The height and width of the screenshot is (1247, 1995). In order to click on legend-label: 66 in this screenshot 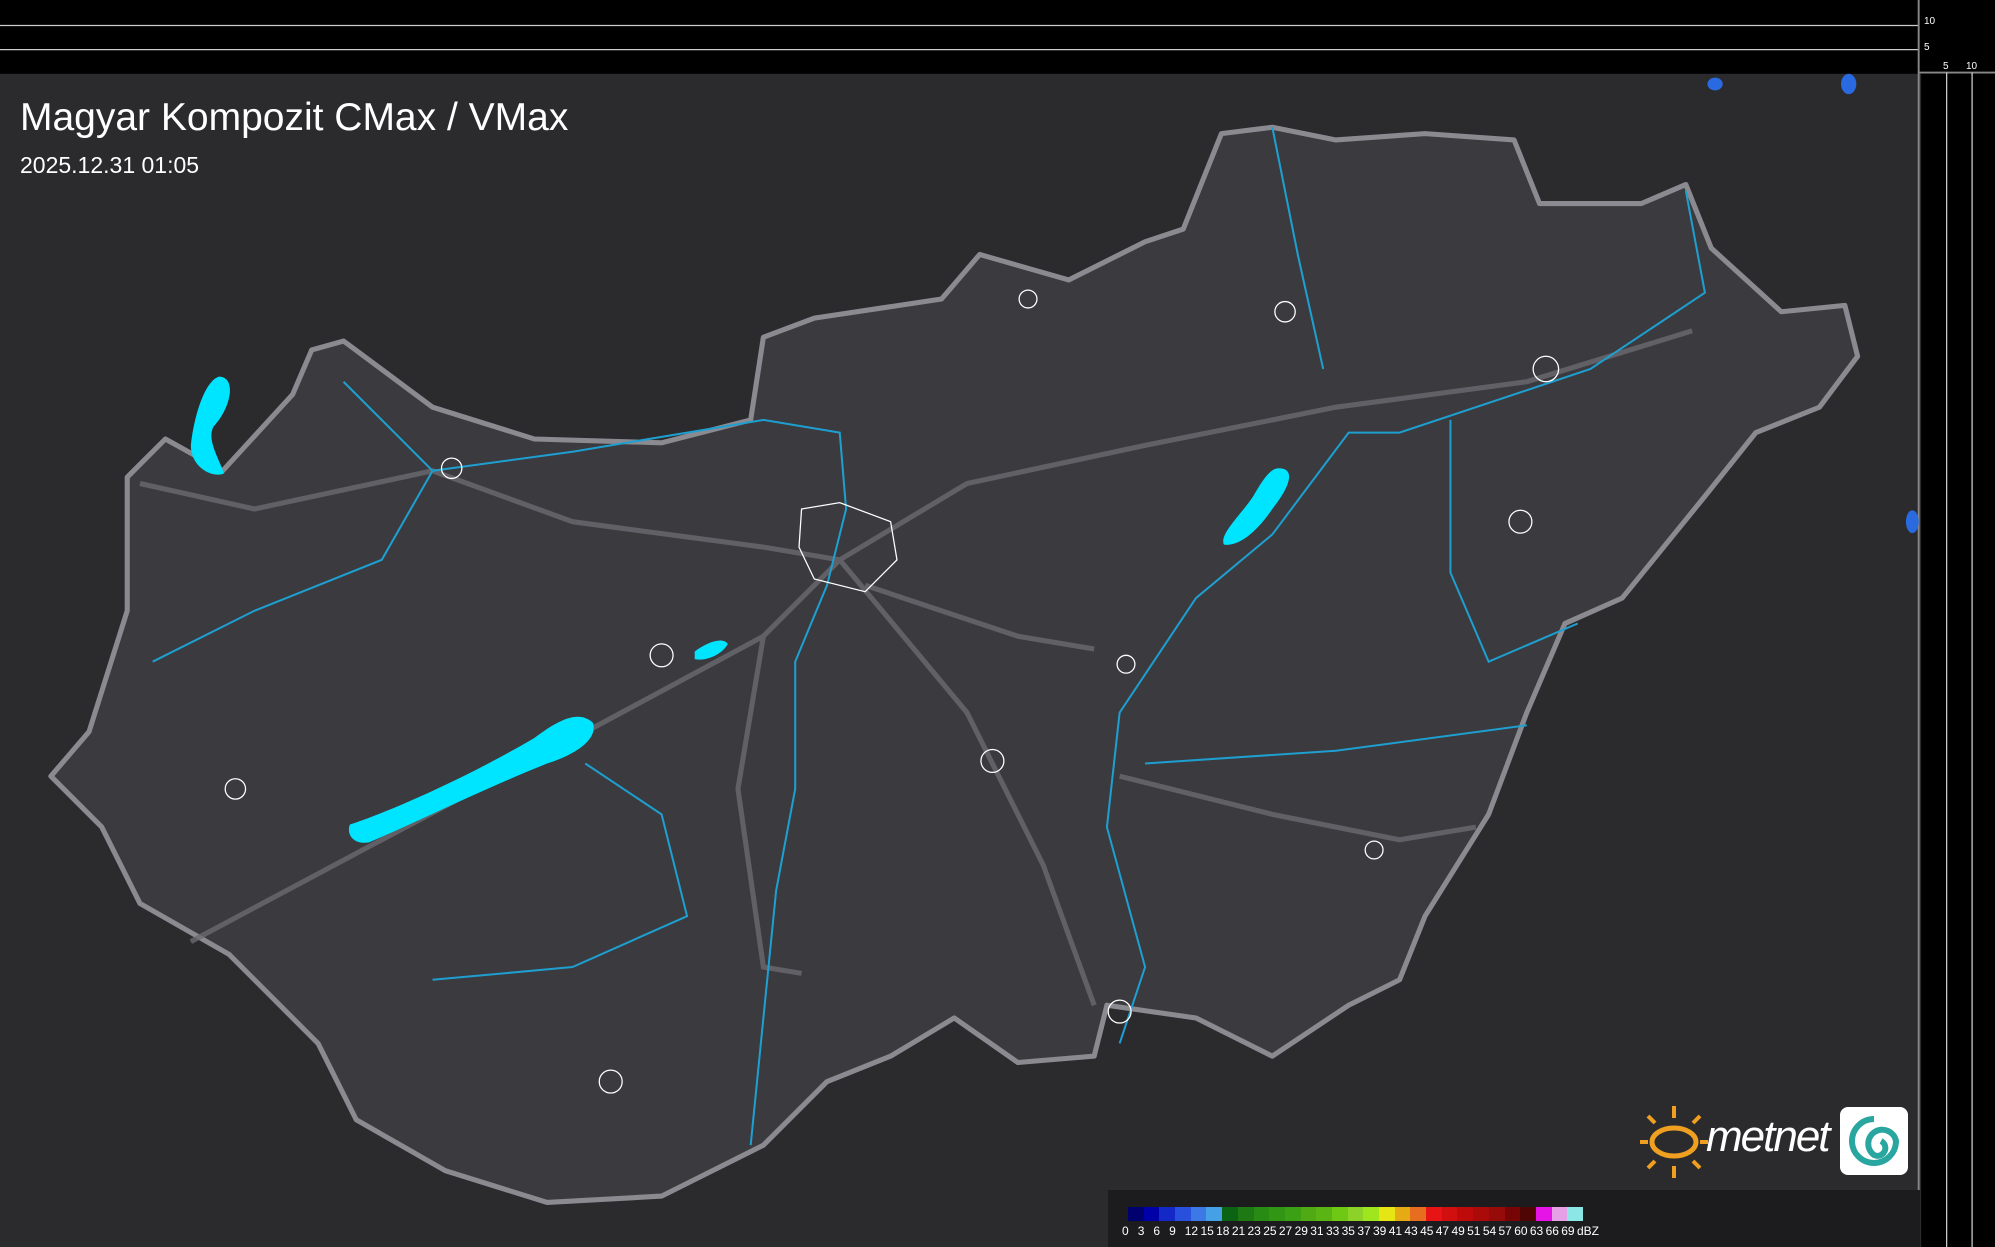, I will do `click(1552, 1231)`.